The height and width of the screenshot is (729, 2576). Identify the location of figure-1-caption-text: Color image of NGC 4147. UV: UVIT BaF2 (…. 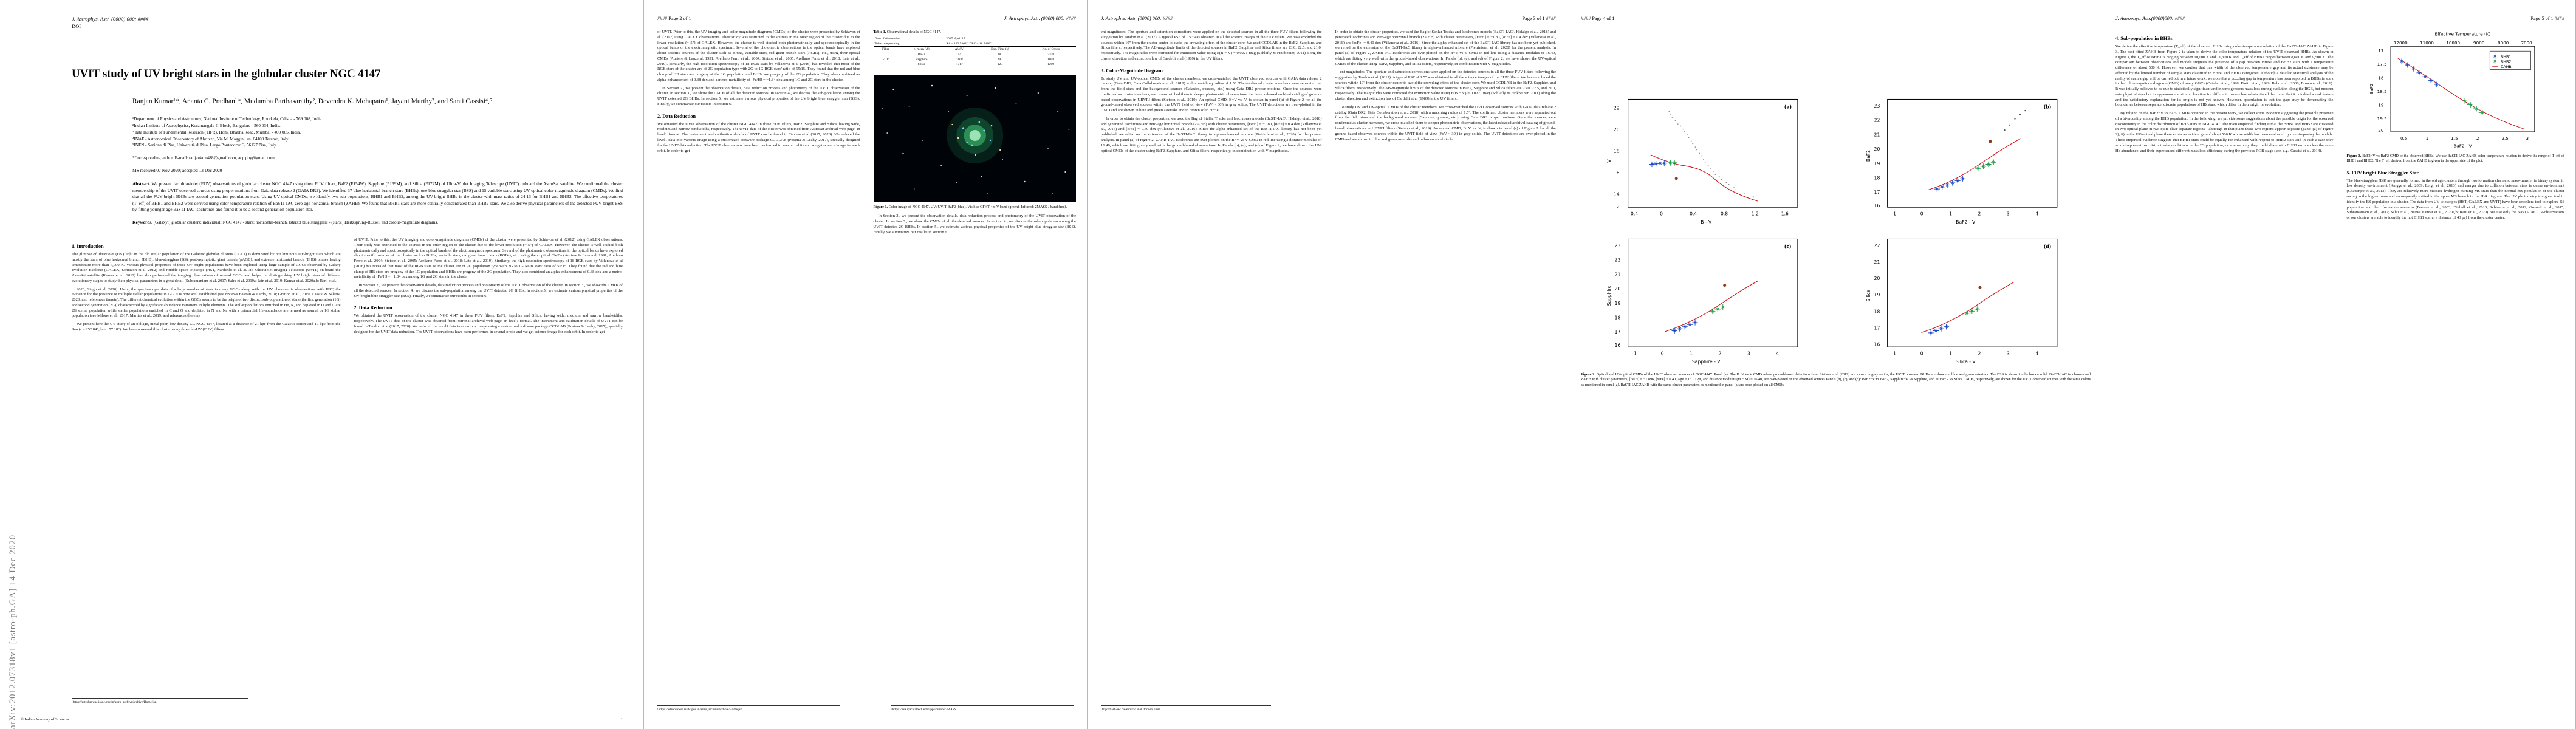
(977, 207).